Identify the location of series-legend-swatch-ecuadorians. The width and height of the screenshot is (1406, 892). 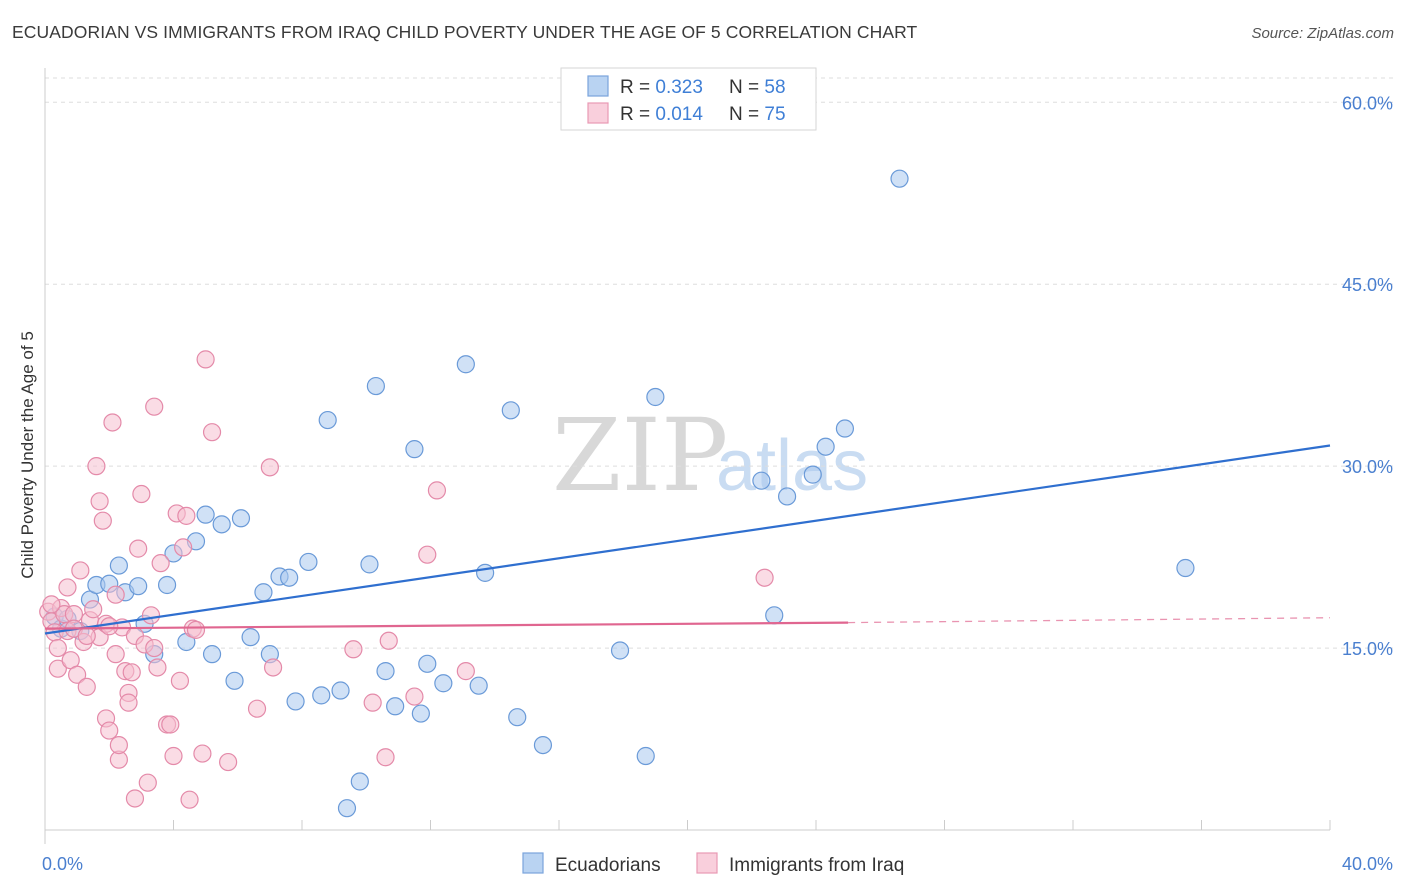
(533, 863).